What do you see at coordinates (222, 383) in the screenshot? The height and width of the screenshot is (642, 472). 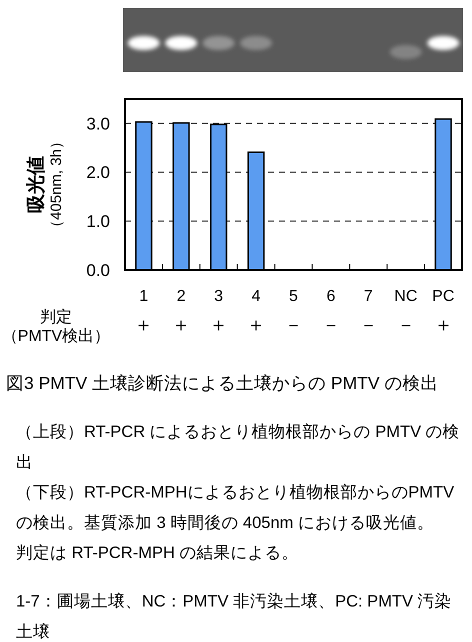 I see `text: 図3 PMTV 土壌診断法による土壌からの PMTV の検出` at bounding box center [222, 383].